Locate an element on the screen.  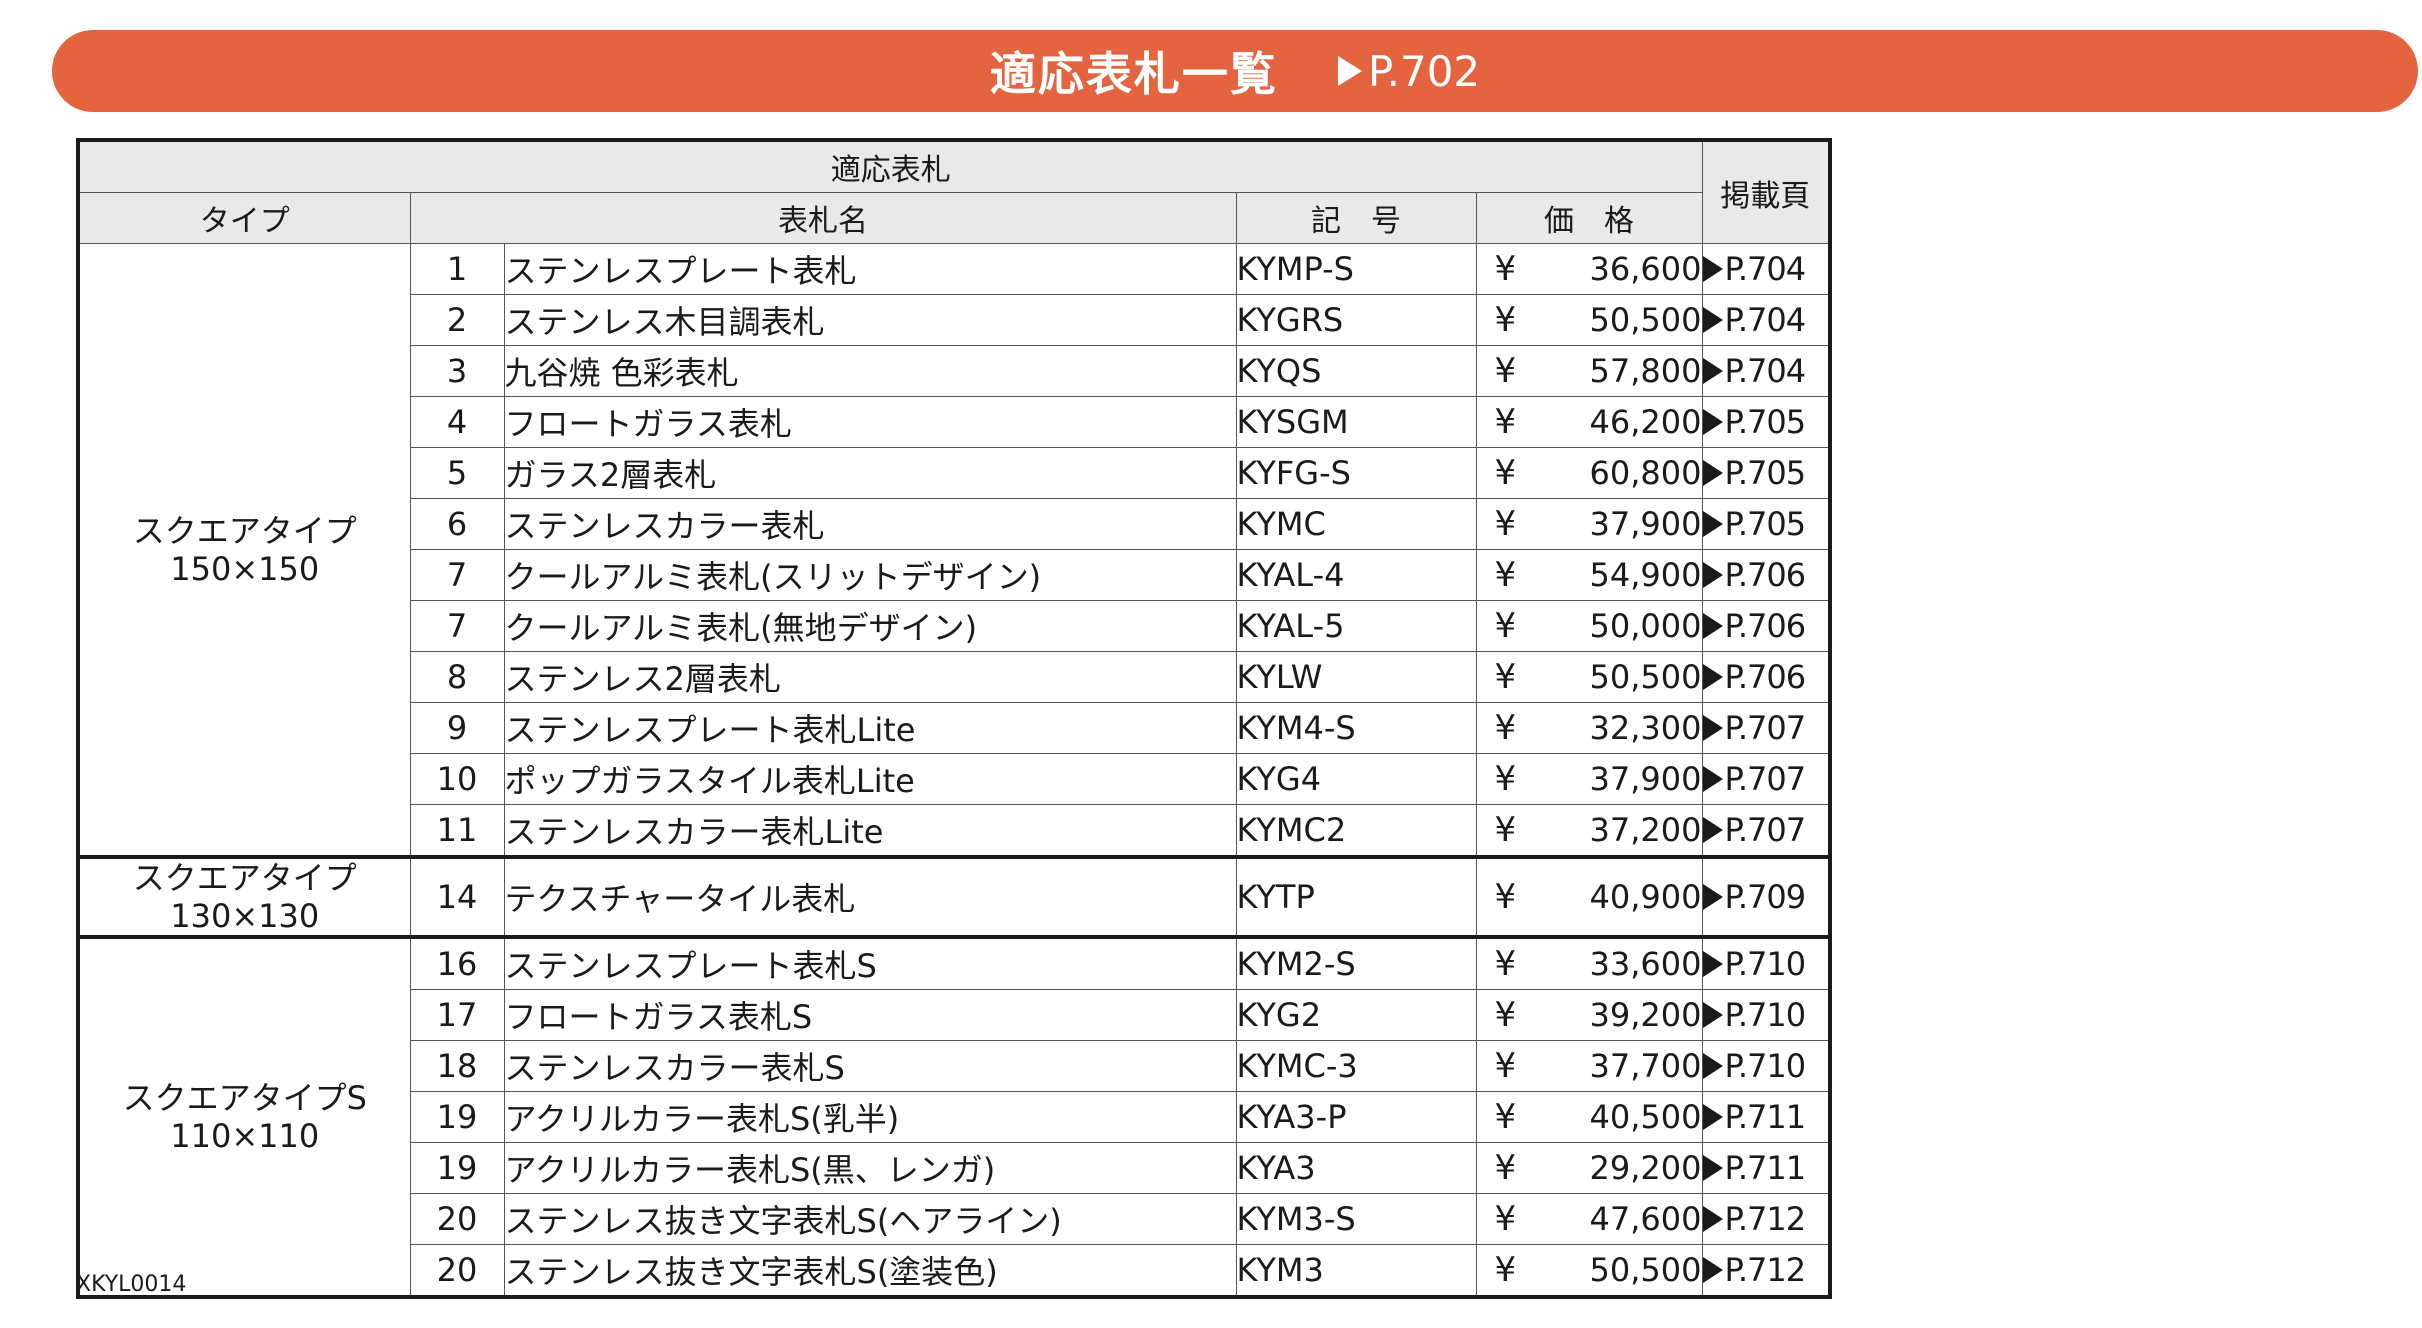
item-price-cell: ¥60,800 is located at coordinates (1589, 473).